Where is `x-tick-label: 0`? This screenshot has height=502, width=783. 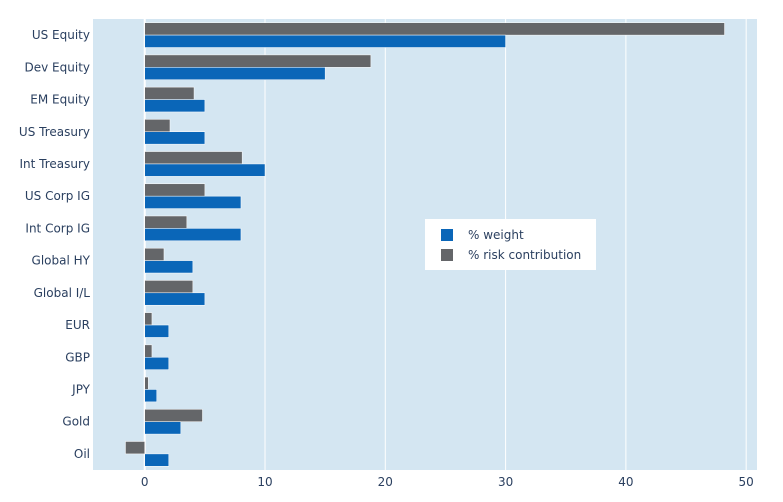
x-tick-label: 0 is located at coordinates (145, 482).